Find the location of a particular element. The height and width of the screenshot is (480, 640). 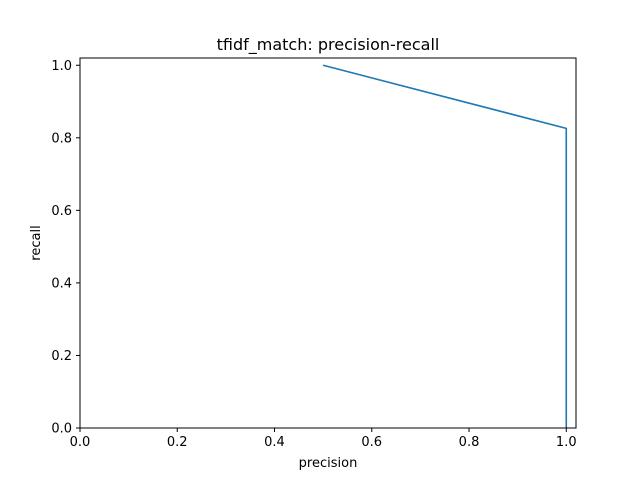

x-tick-label: 0.2 is located at coordinates (177, 442).